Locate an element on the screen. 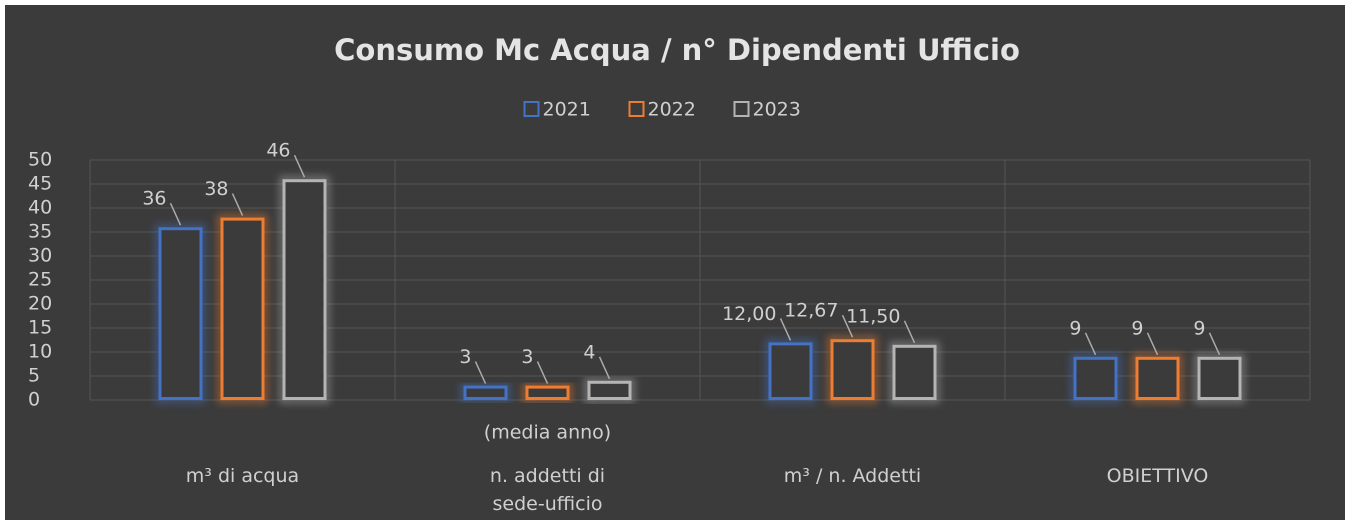 The image size is (1354, 527). y-tick-label: 0 is located at coordinates (34, 400).